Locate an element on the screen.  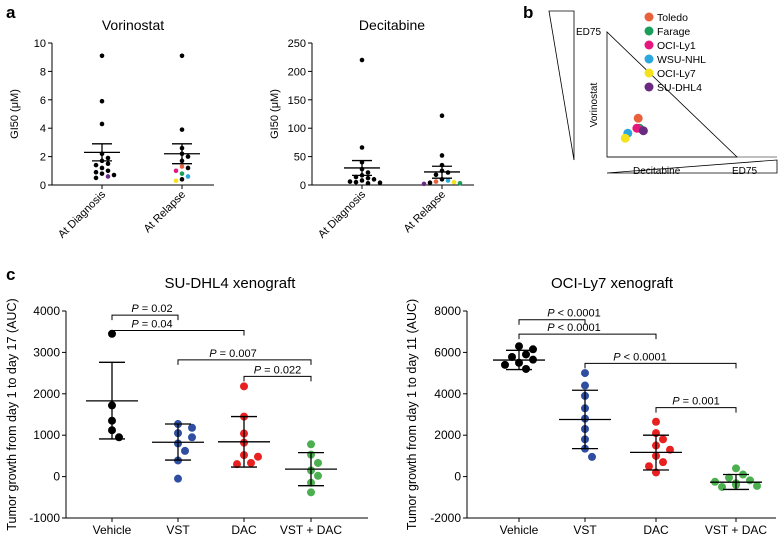
y-tick-label: 2000 is located at coordinates (447, 435).